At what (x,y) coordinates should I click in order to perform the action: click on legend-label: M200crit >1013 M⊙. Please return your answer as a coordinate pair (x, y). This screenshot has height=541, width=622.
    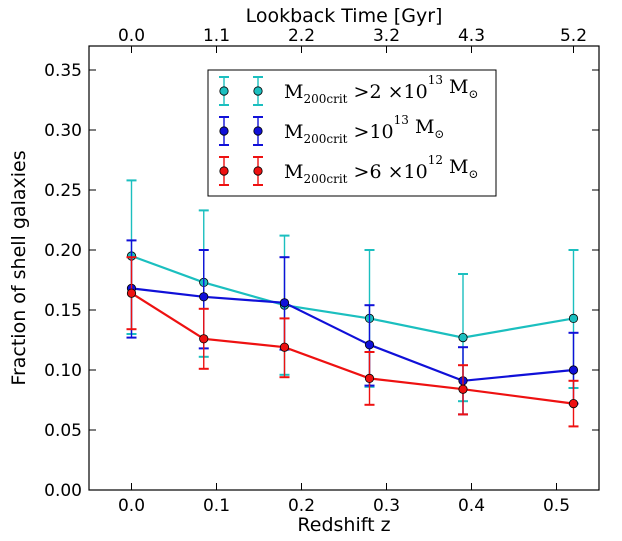
    Looking at the image, I should click on (364, 129).